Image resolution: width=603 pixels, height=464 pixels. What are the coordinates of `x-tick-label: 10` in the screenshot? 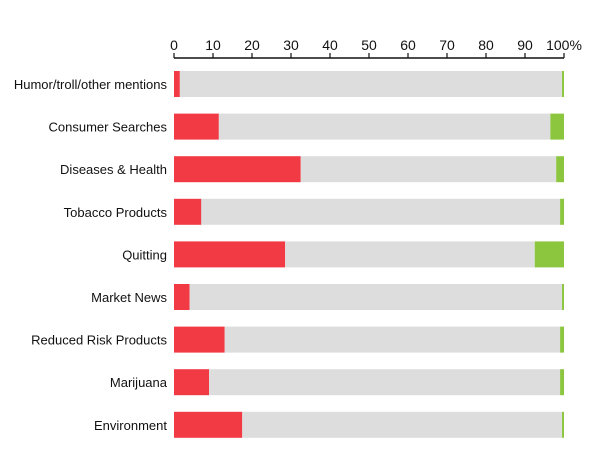 It's located at (213, 45).